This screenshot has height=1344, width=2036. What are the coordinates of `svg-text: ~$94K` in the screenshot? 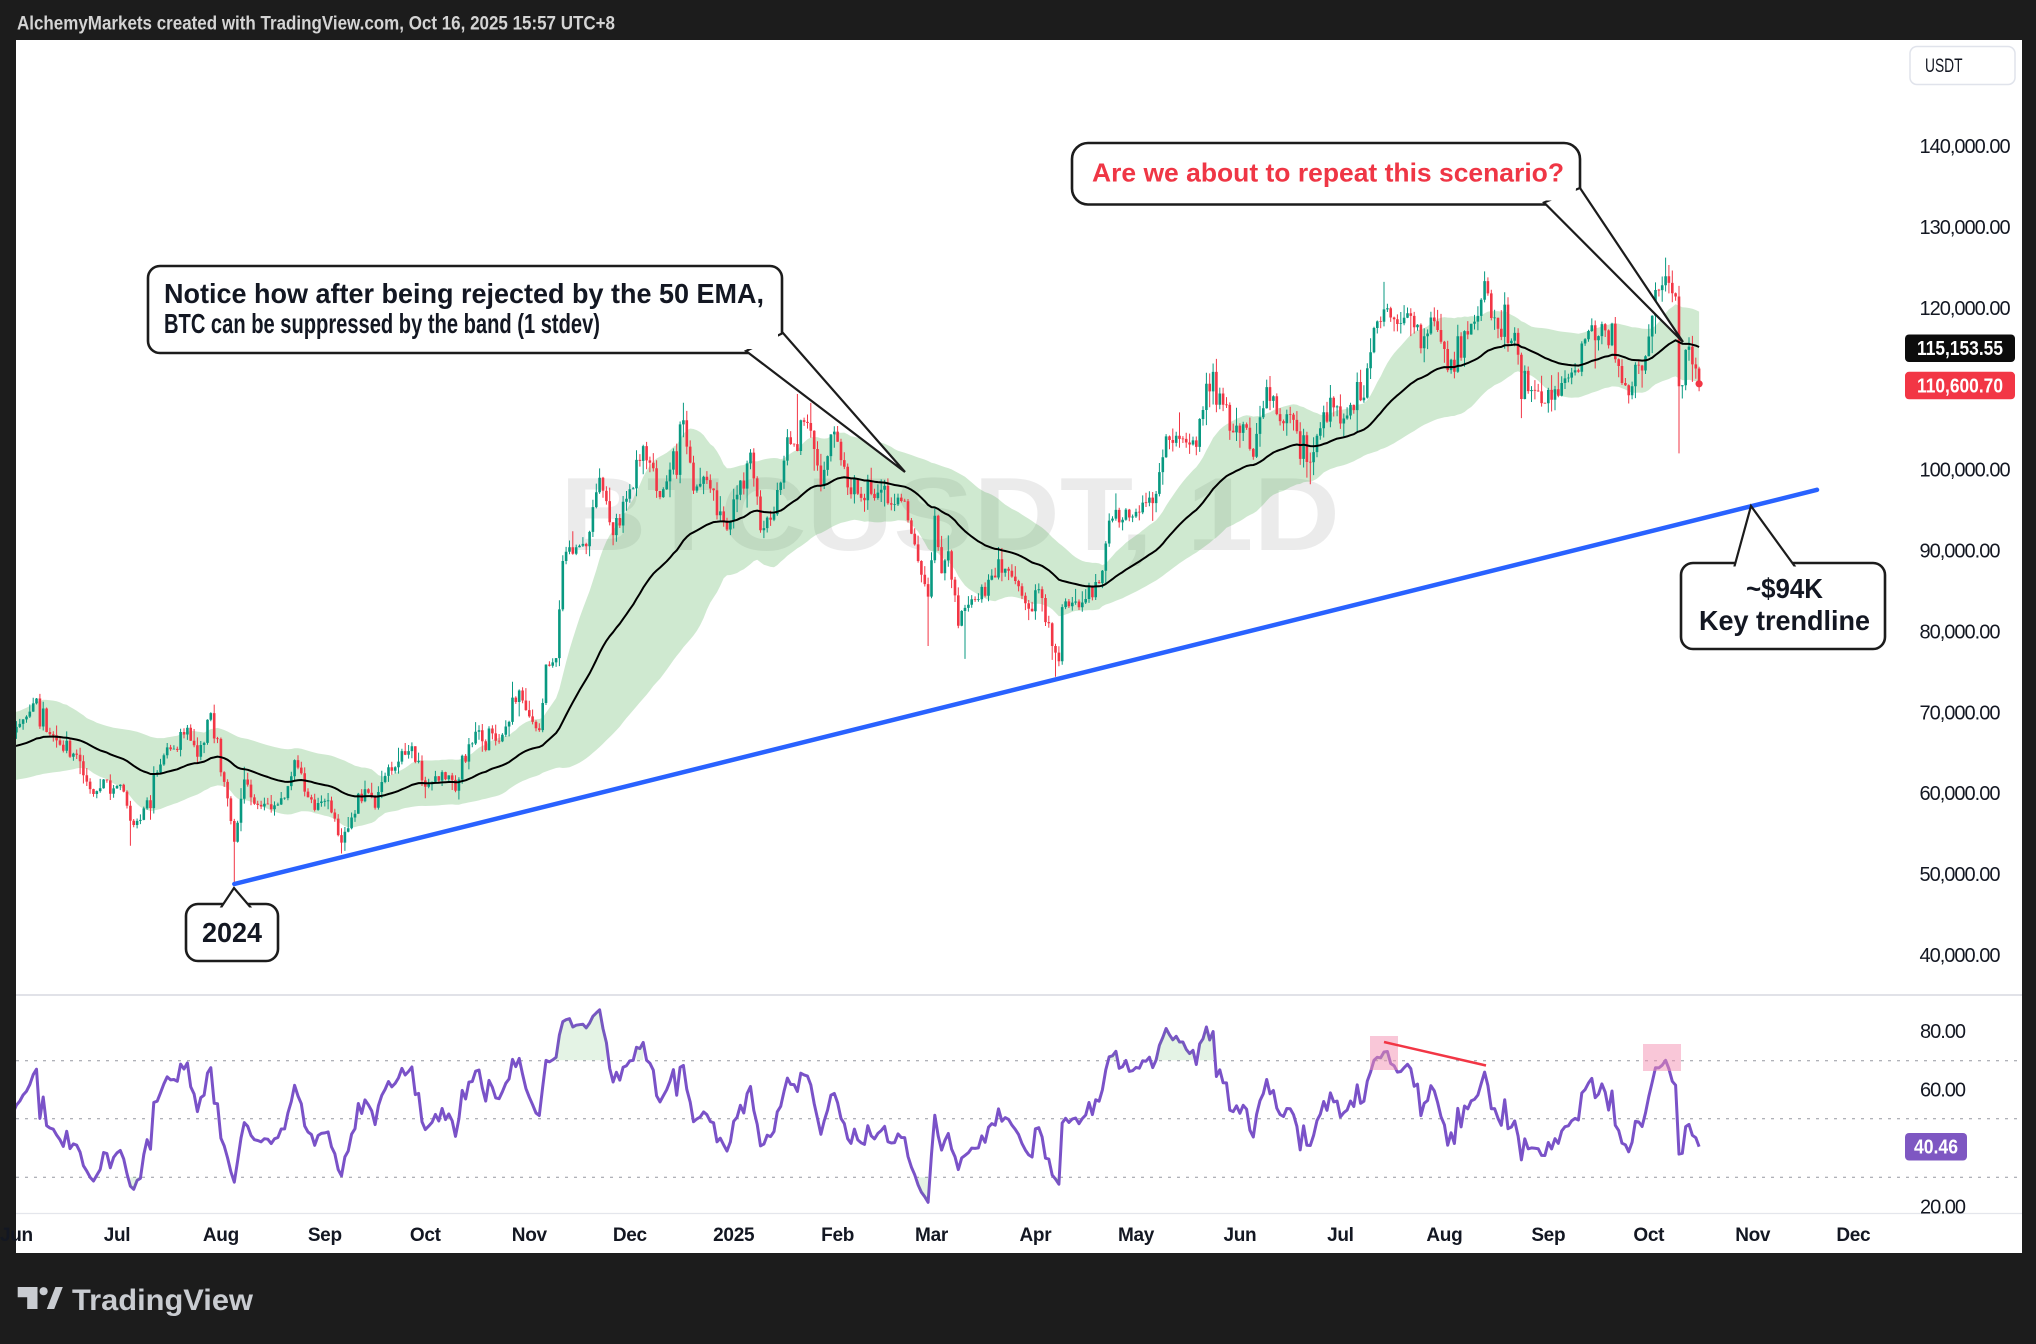 It's located at (1784, 588).